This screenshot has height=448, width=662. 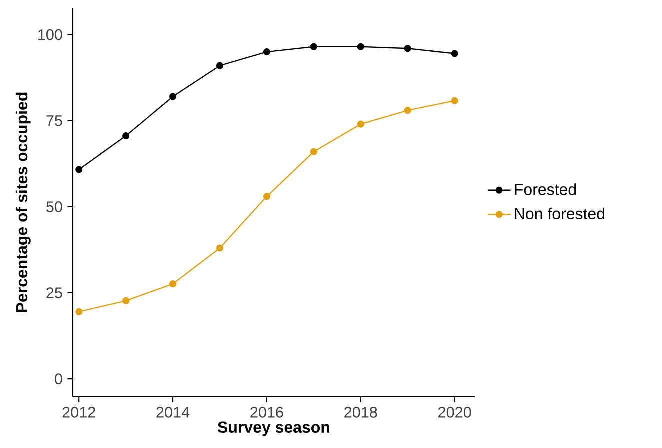 I want to click on x-axis-title: Survey season, so click(x=274, y=429).